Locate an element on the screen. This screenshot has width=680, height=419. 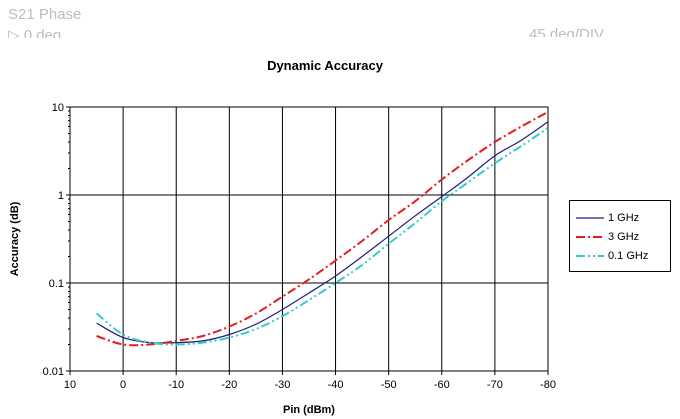
x-tick-label: -10 is located at coordinates (176, 385).